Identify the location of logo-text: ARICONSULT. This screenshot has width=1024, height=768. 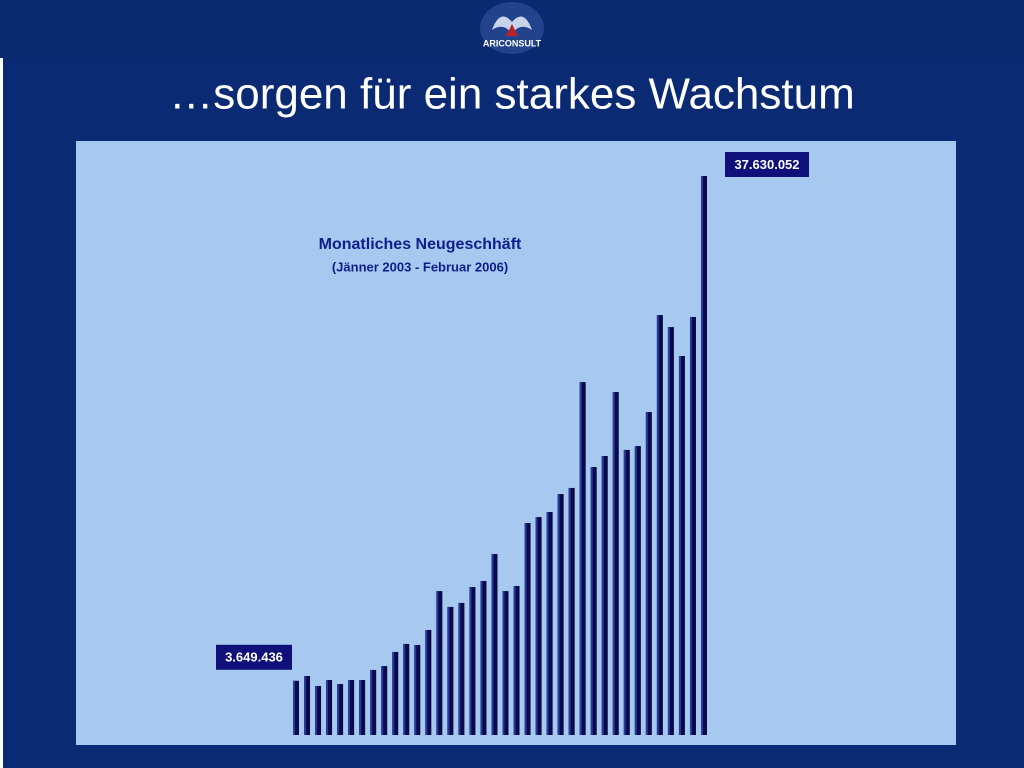
(512, 43).